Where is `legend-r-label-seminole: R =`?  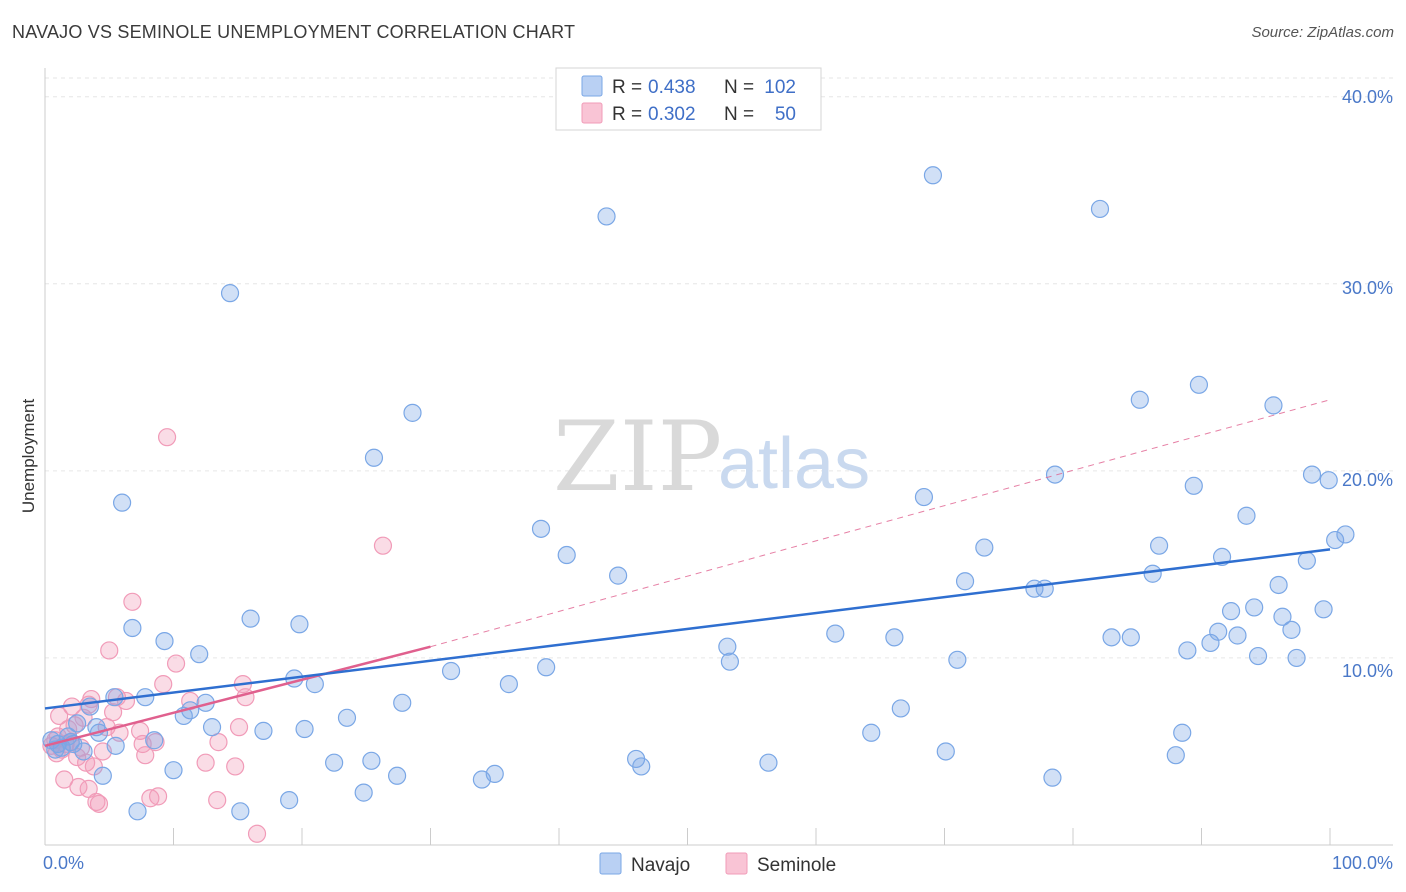
legend-r-label-seminole: R = is located at coordinates (627, 114).